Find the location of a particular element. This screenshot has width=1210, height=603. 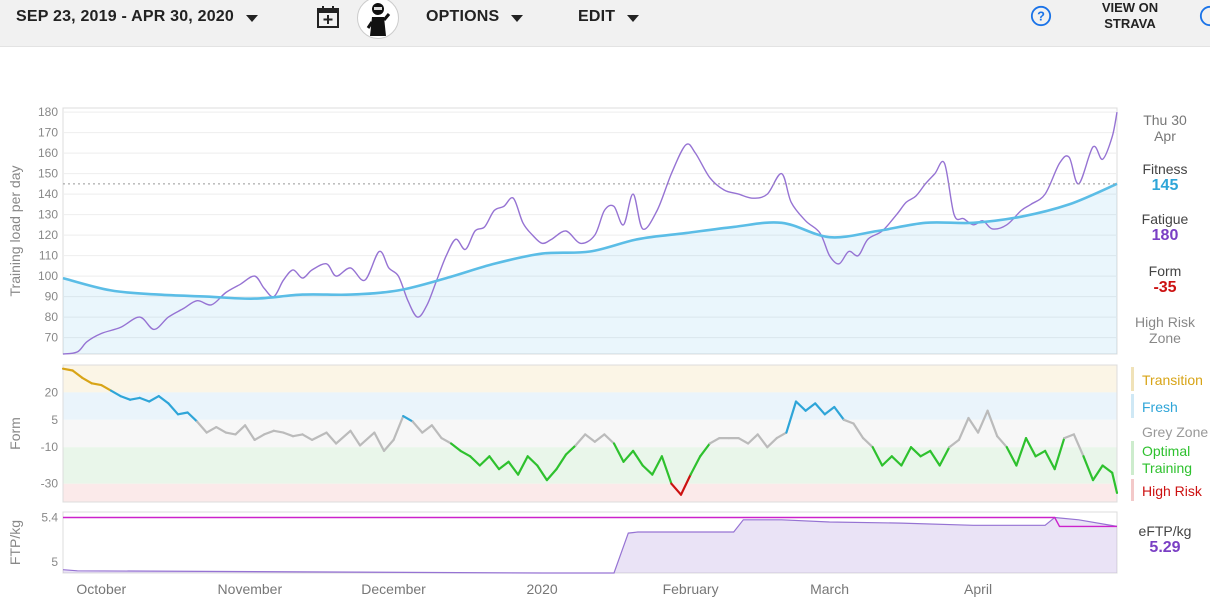

date-range-dropdown: SEP 23, 2019 - APR 30, 2020 is located at coordinates (137, 17).